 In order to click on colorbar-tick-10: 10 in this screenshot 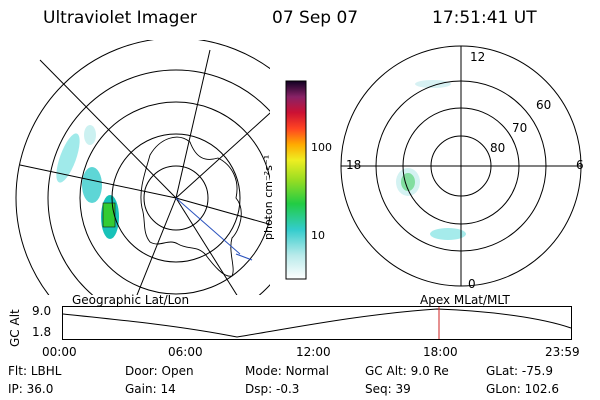, I will do `click(318, 235)`.